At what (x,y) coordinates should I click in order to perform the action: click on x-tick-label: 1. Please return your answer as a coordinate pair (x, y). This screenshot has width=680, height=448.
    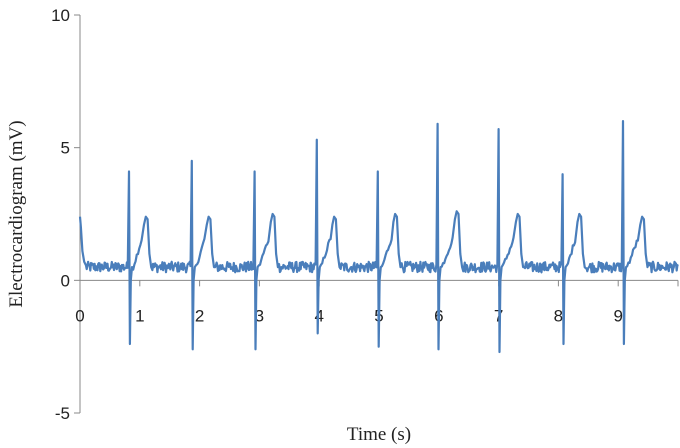
    Looking at the image, I should click on (139, 315).